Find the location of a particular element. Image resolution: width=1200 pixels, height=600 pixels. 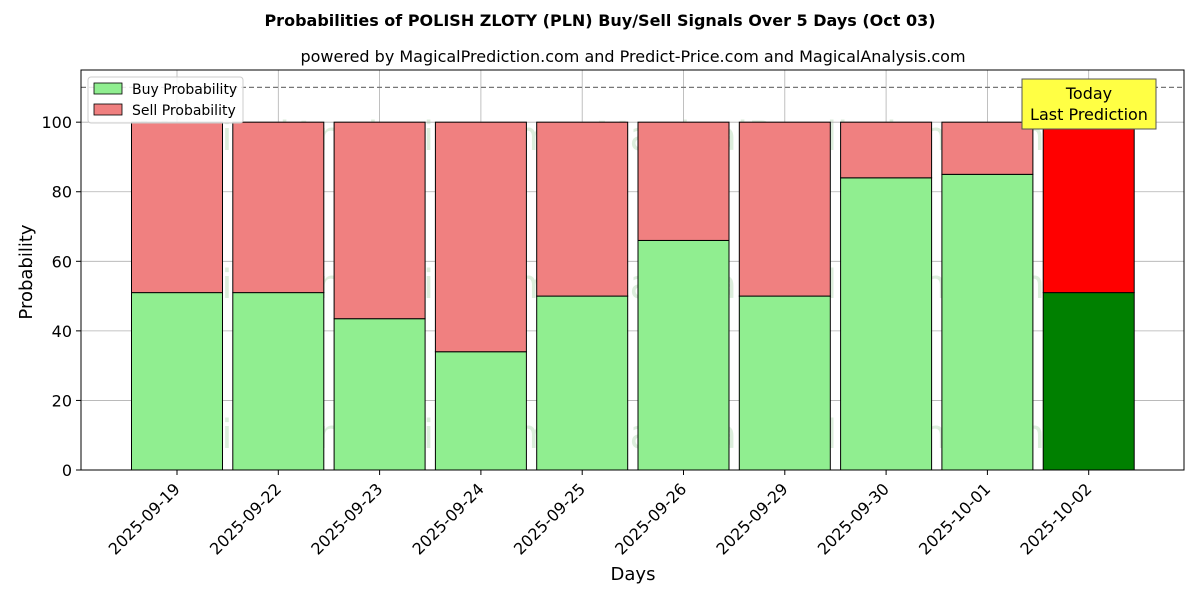

x-tick-label: 2025-09-23 is located at coordinates (346, 518).